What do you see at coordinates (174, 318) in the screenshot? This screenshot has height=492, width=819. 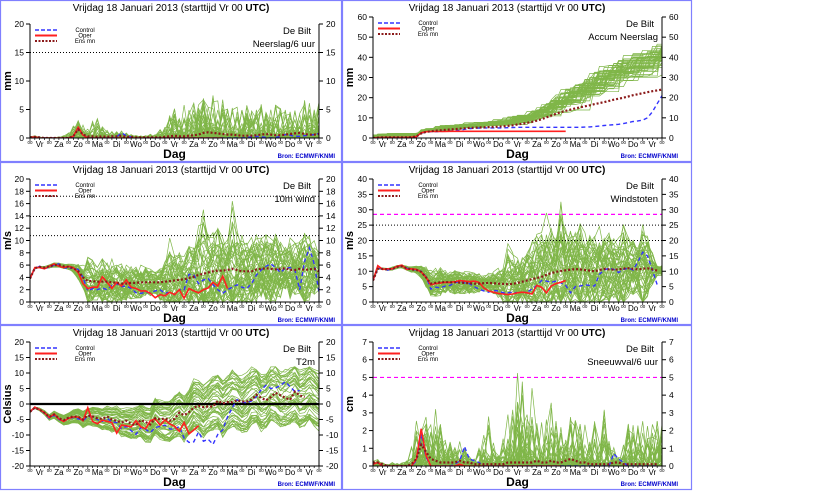 I see `x-axis-label: Dag` at bounding box center [174, 318].